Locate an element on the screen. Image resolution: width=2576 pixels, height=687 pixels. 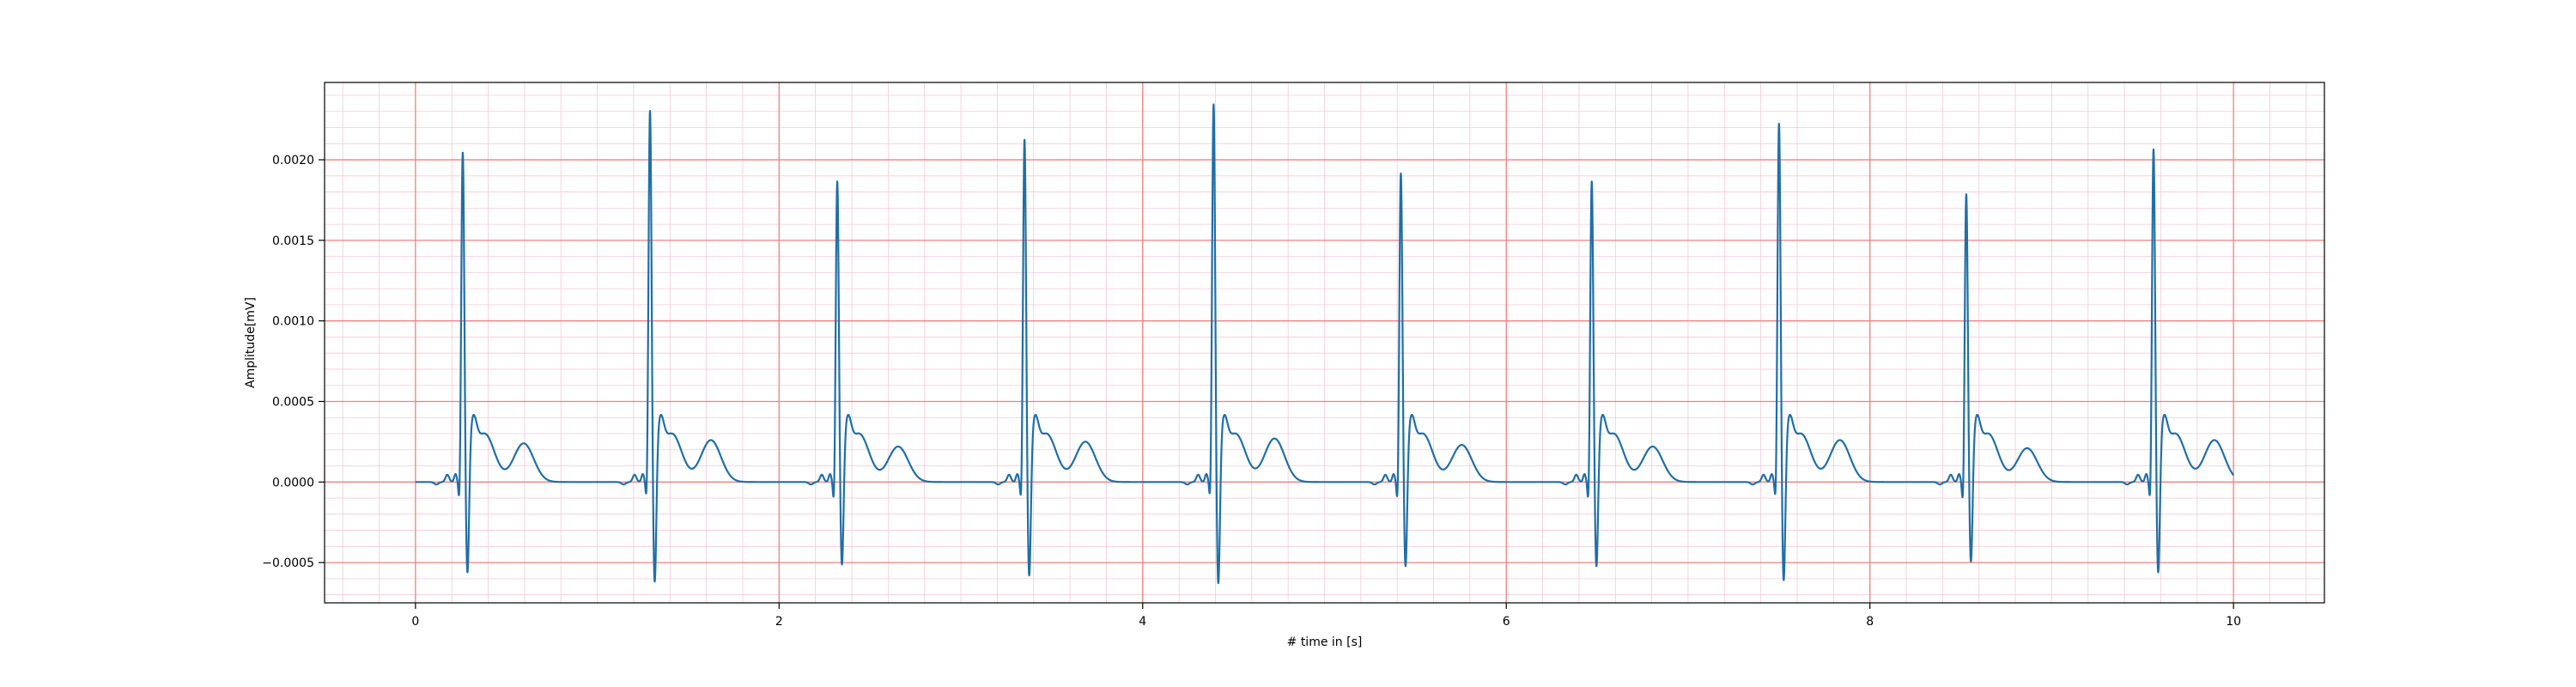
y-tick-label: 0.0020 is located at coordinates (293, 160).